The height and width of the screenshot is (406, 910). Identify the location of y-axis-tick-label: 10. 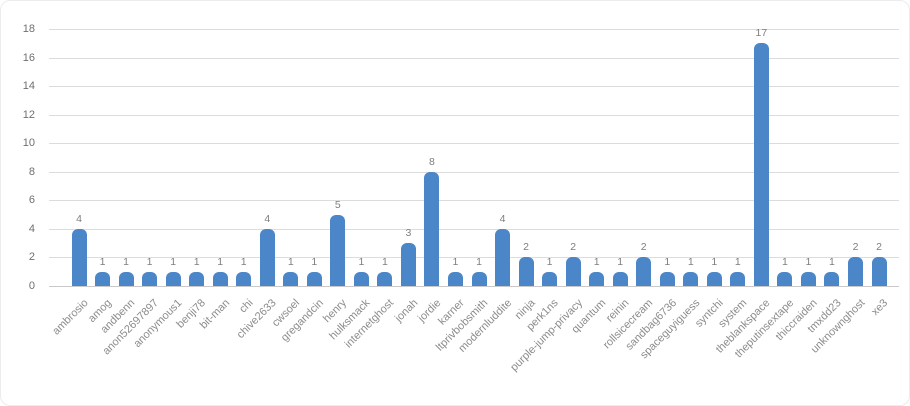
(28, 143).